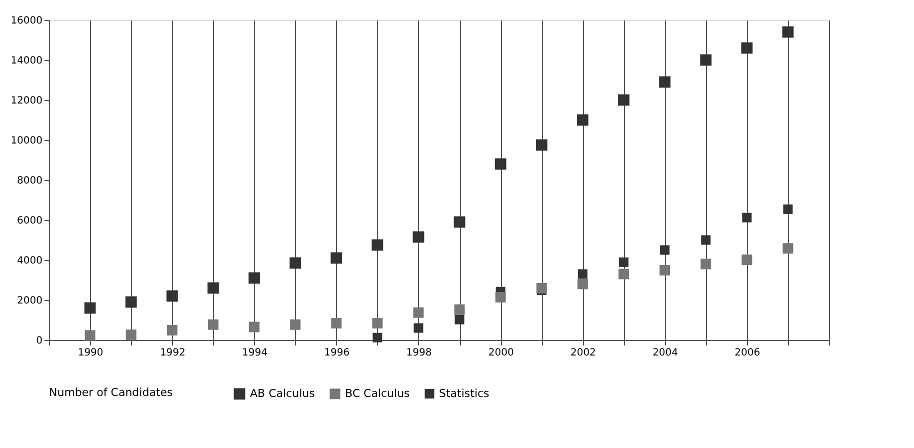  What do you see at coordinates (255, 353) in the screenshot?
I see `x-tick-label: 1994` at bounding box center [255, 353].